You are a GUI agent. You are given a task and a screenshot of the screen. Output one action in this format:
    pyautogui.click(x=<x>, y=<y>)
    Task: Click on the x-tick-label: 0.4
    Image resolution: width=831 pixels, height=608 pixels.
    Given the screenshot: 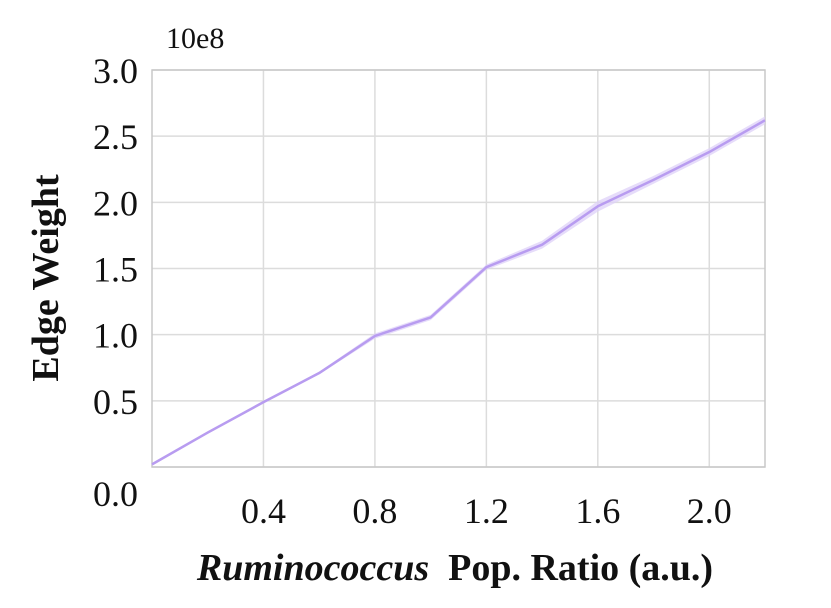 What is the action you would take?
    pyautogui.click(x=263, y=511)
    